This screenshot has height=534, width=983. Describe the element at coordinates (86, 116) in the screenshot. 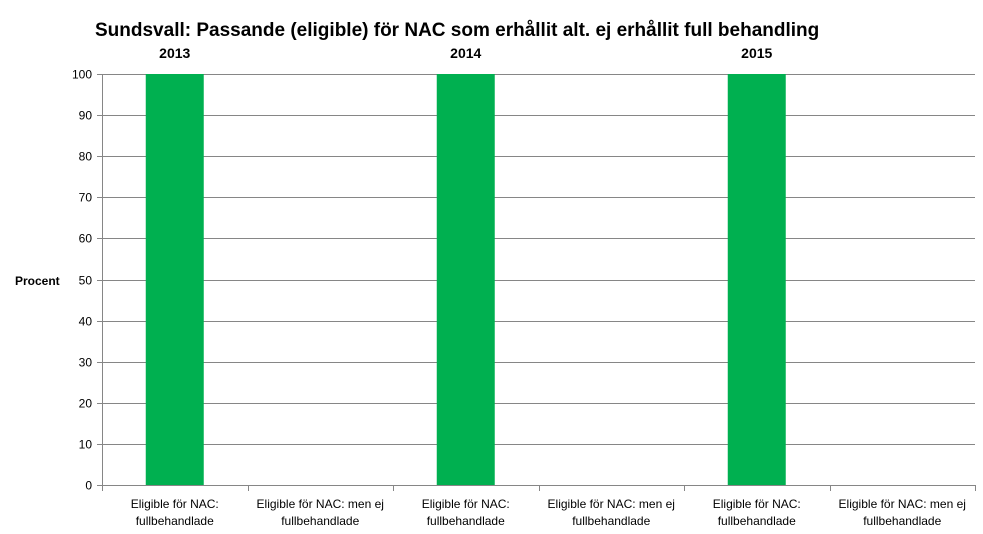

I see `y-tick-label: 90` at that location.